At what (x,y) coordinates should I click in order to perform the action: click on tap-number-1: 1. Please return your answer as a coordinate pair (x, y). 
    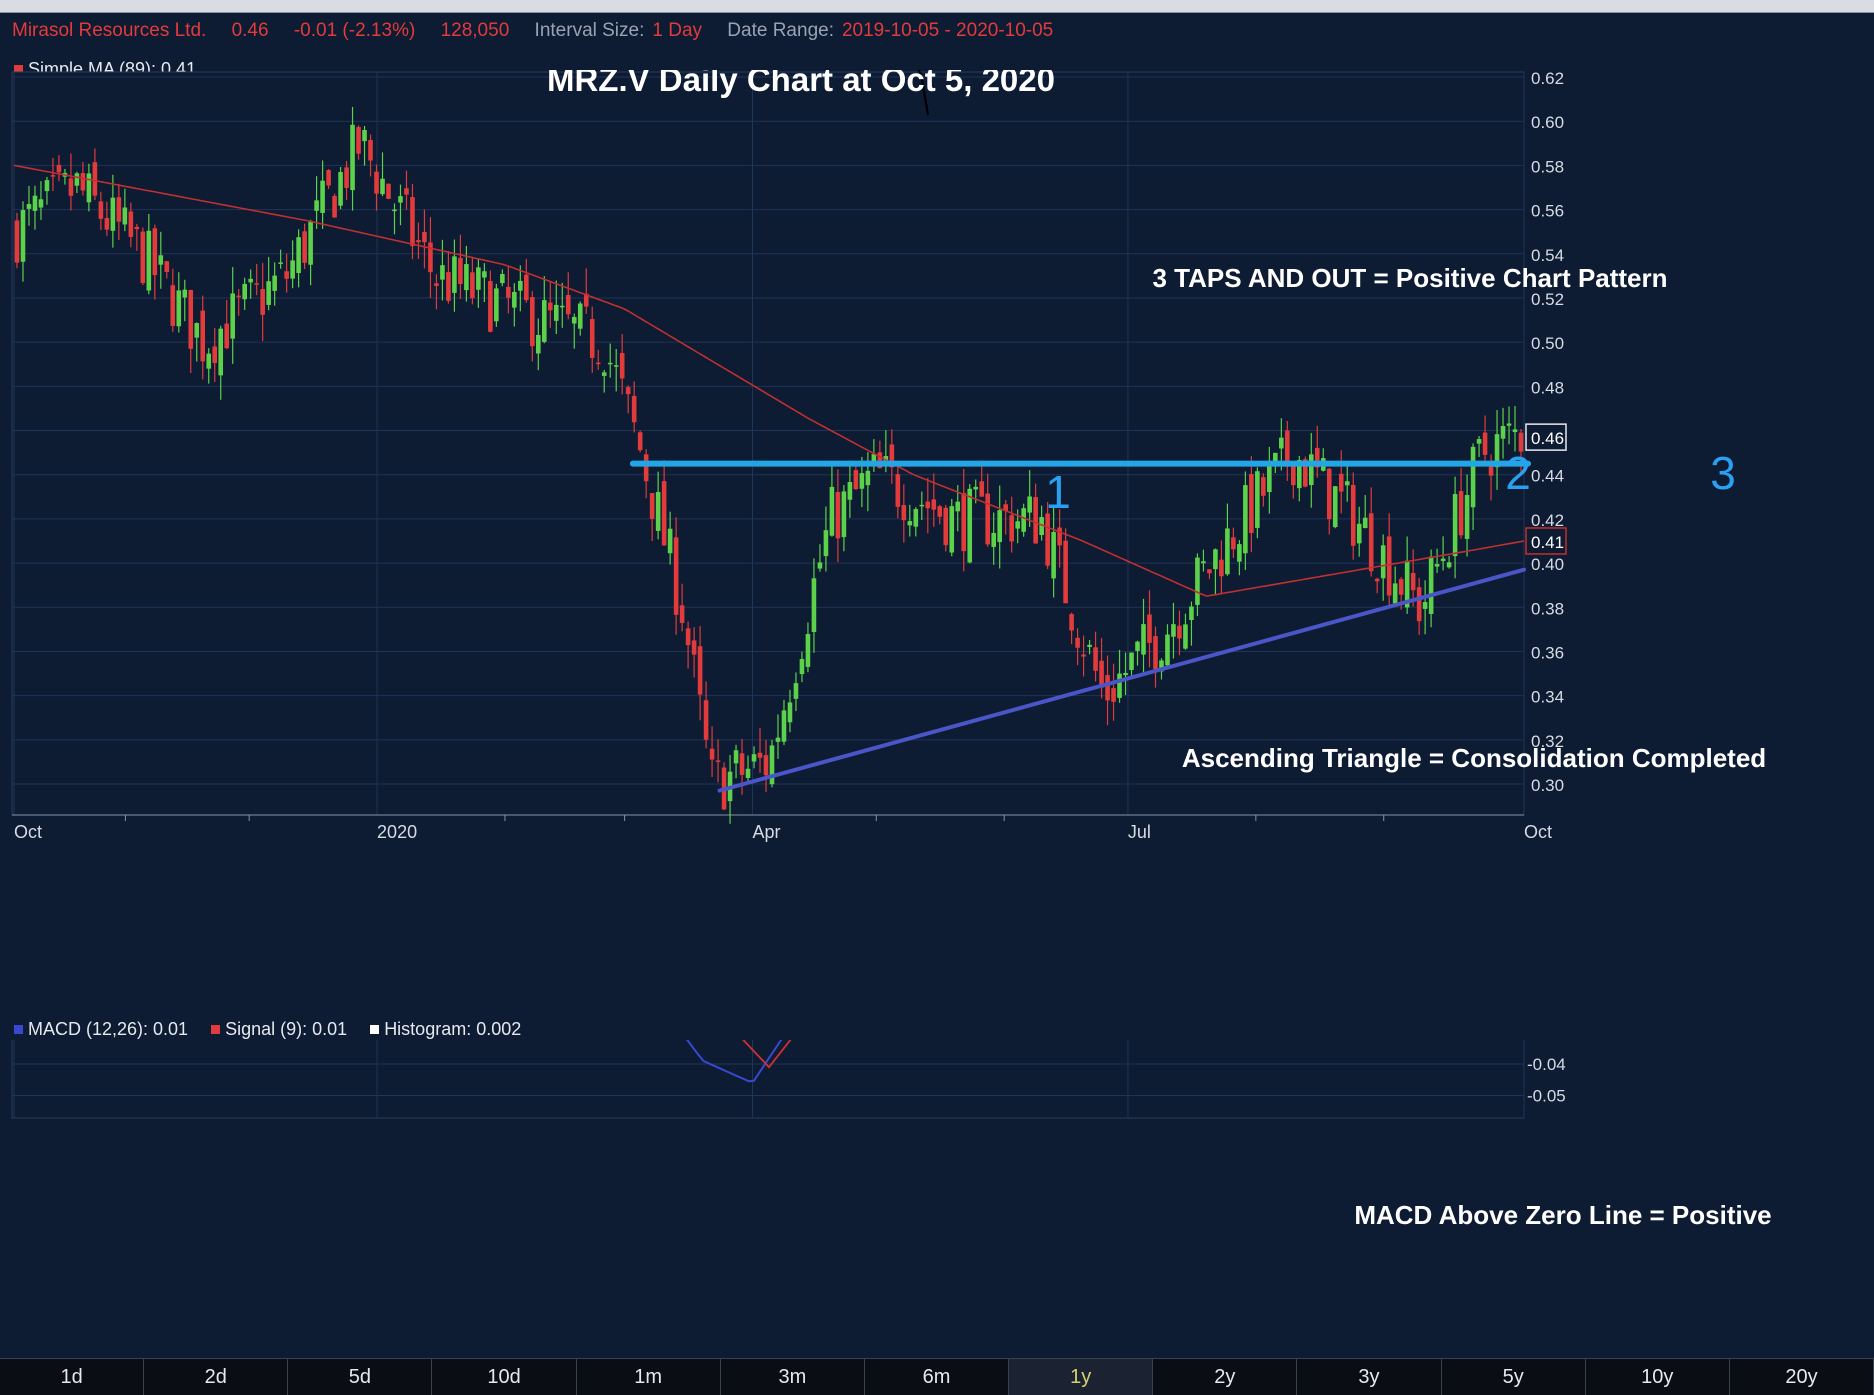
    Looking at the image, I should click on (1058, 492).